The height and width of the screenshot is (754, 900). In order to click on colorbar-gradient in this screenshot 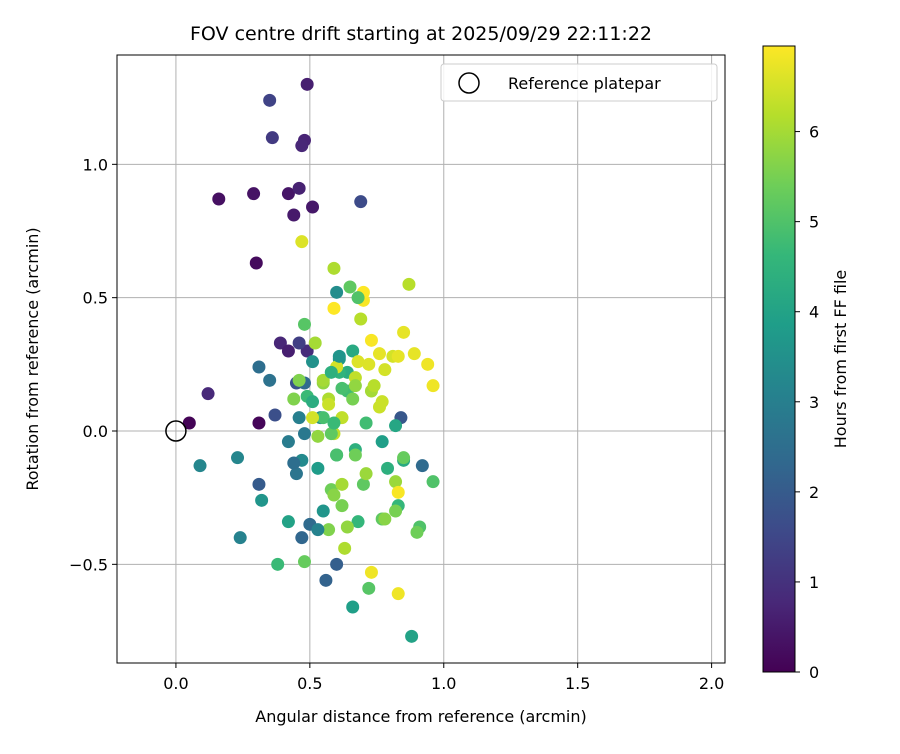, I will do `click(779, 359)`.